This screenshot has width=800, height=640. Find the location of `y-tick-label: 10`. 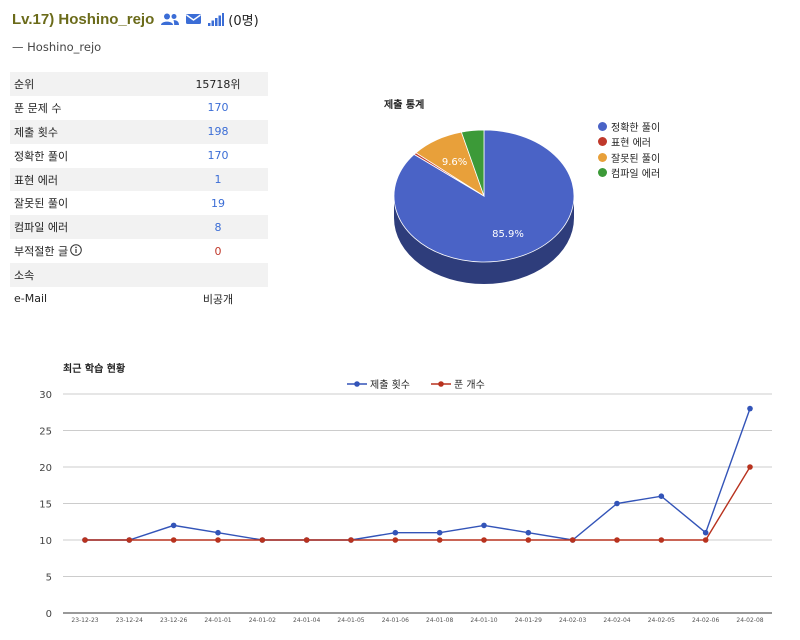

y-tick-label: 10 is located at coordinates (45, 541).